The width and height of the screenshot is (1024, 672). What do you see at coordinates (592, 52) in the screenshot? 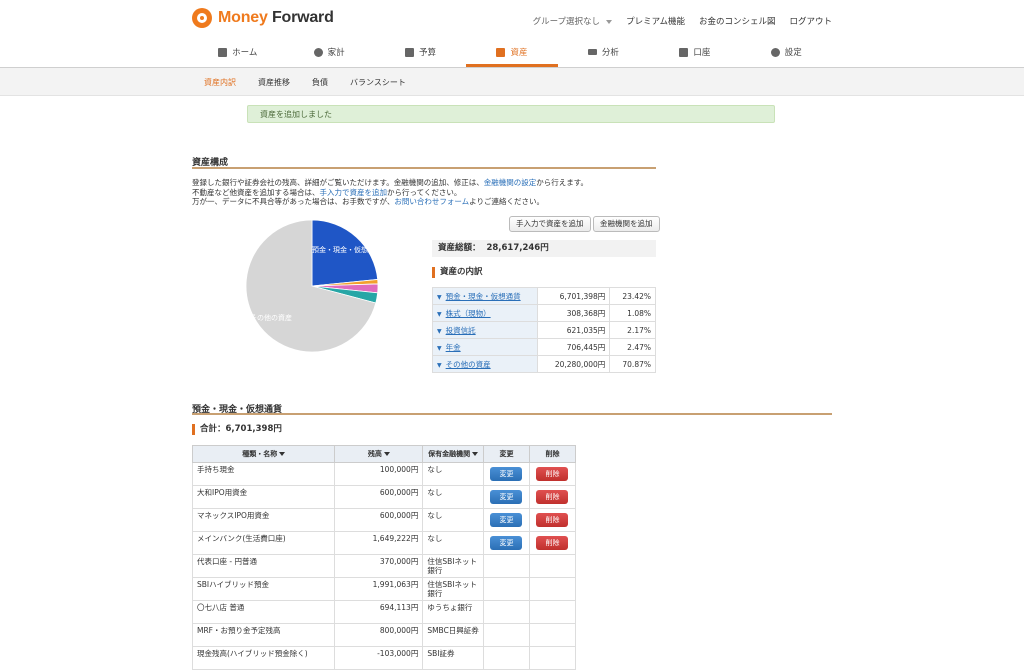
I see `analysis-icon` at bounding box center [592, 52].